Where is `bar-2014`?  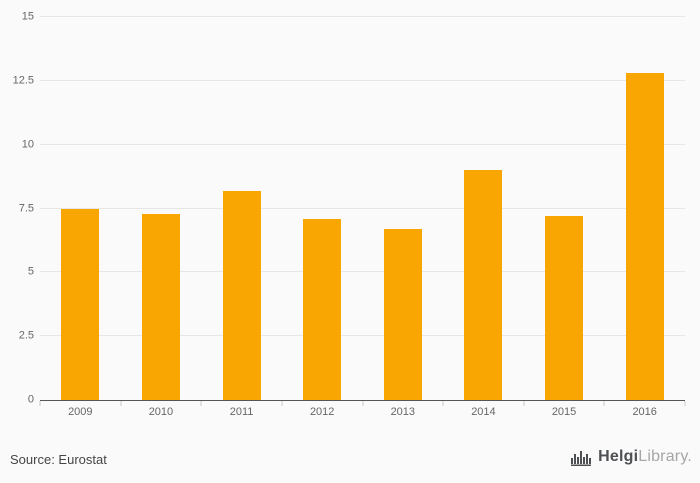 bar-2014 is located at coordinates (483, 285).